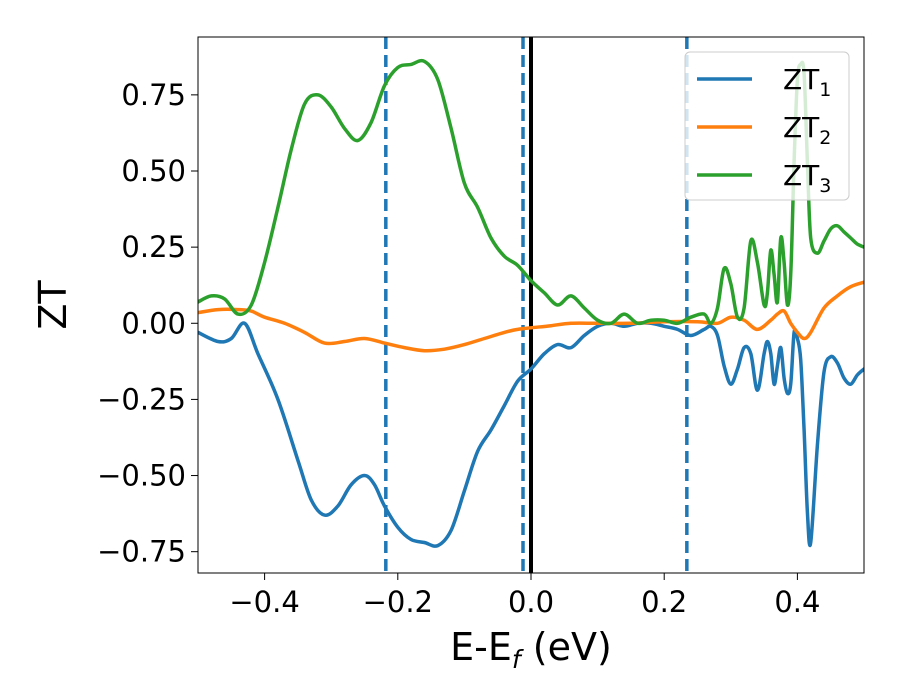 This screenshot has height=700, width=900. I want to click on y-axis-ticks: −0.75 −0.50 −0.25 0.00 0.25 0.50 0.75, so click(147, 323).